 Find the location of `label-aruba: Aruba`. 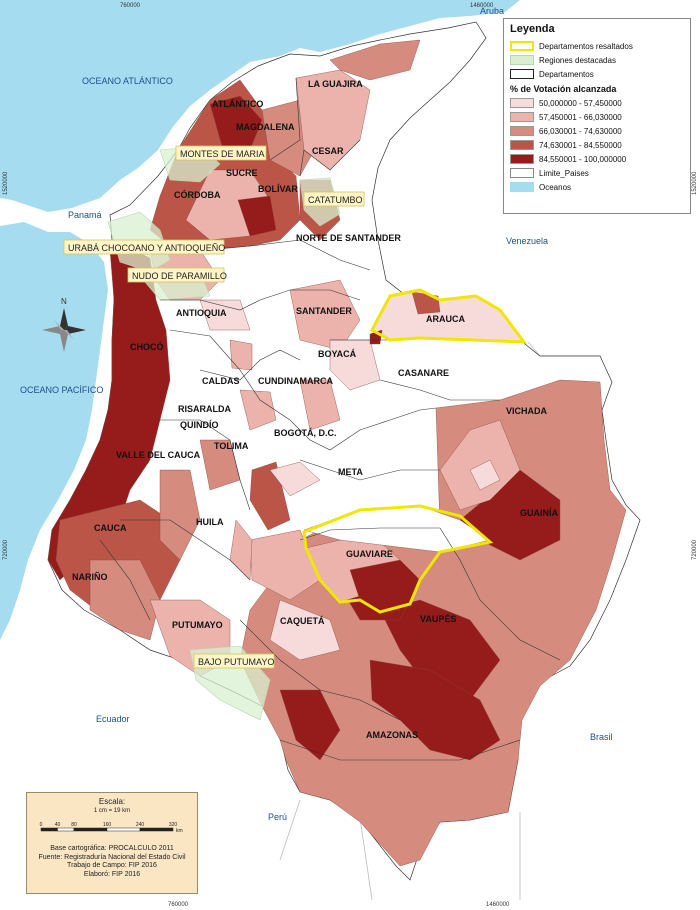

label-aruba: Aruba is located at coordinates (492, 11).